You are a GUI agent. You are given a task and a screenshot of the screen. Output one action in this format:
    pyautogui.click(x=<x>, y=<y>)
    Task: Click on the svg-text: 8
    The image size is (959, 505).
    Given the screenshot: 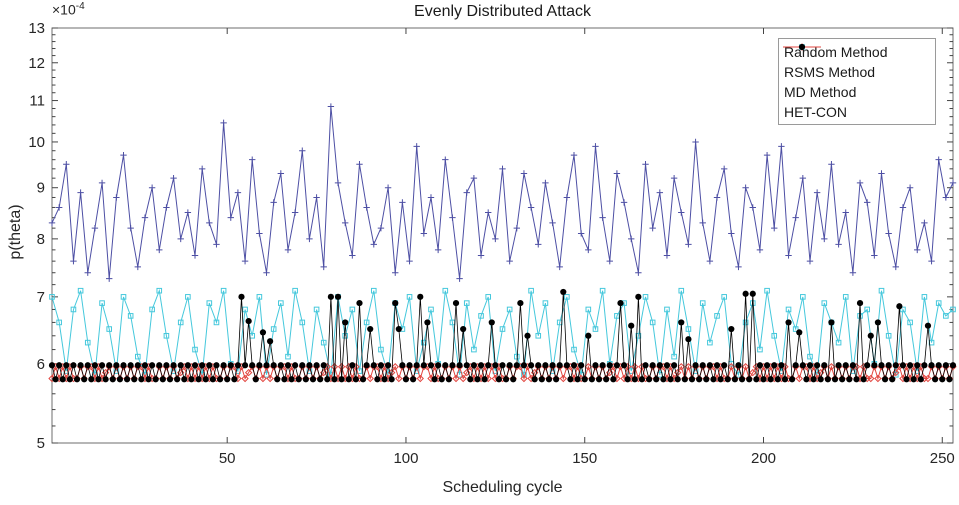 What is the action you would take?
    pyautogui.click(x=41, y=239)
    